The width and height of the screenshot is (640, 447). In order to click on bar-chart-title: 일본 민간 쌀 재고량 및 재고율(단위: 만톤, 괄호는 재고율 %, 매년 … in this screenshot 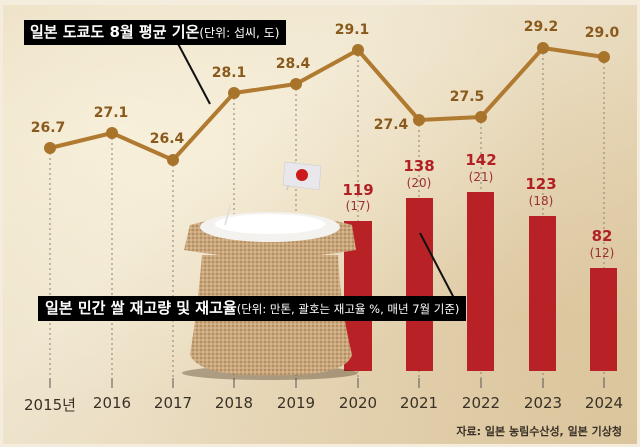, I will do `click(252, 308)`.